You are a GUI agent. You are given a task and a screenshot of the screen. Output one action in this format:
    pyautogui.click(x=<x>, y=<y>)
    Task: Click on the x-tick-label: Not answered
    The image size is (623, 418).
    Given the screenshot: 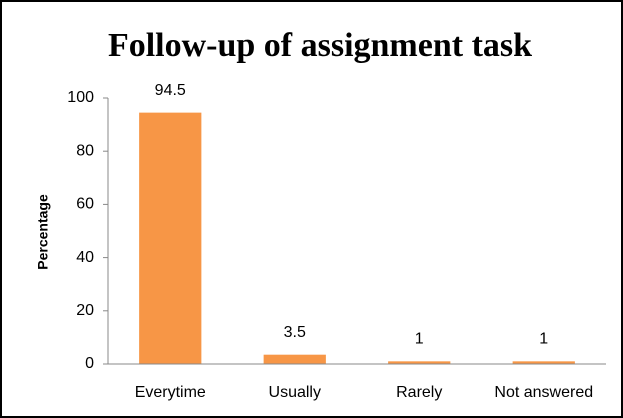 What is the action you would take?
    pyautogui.click(x=543, y=392)
    